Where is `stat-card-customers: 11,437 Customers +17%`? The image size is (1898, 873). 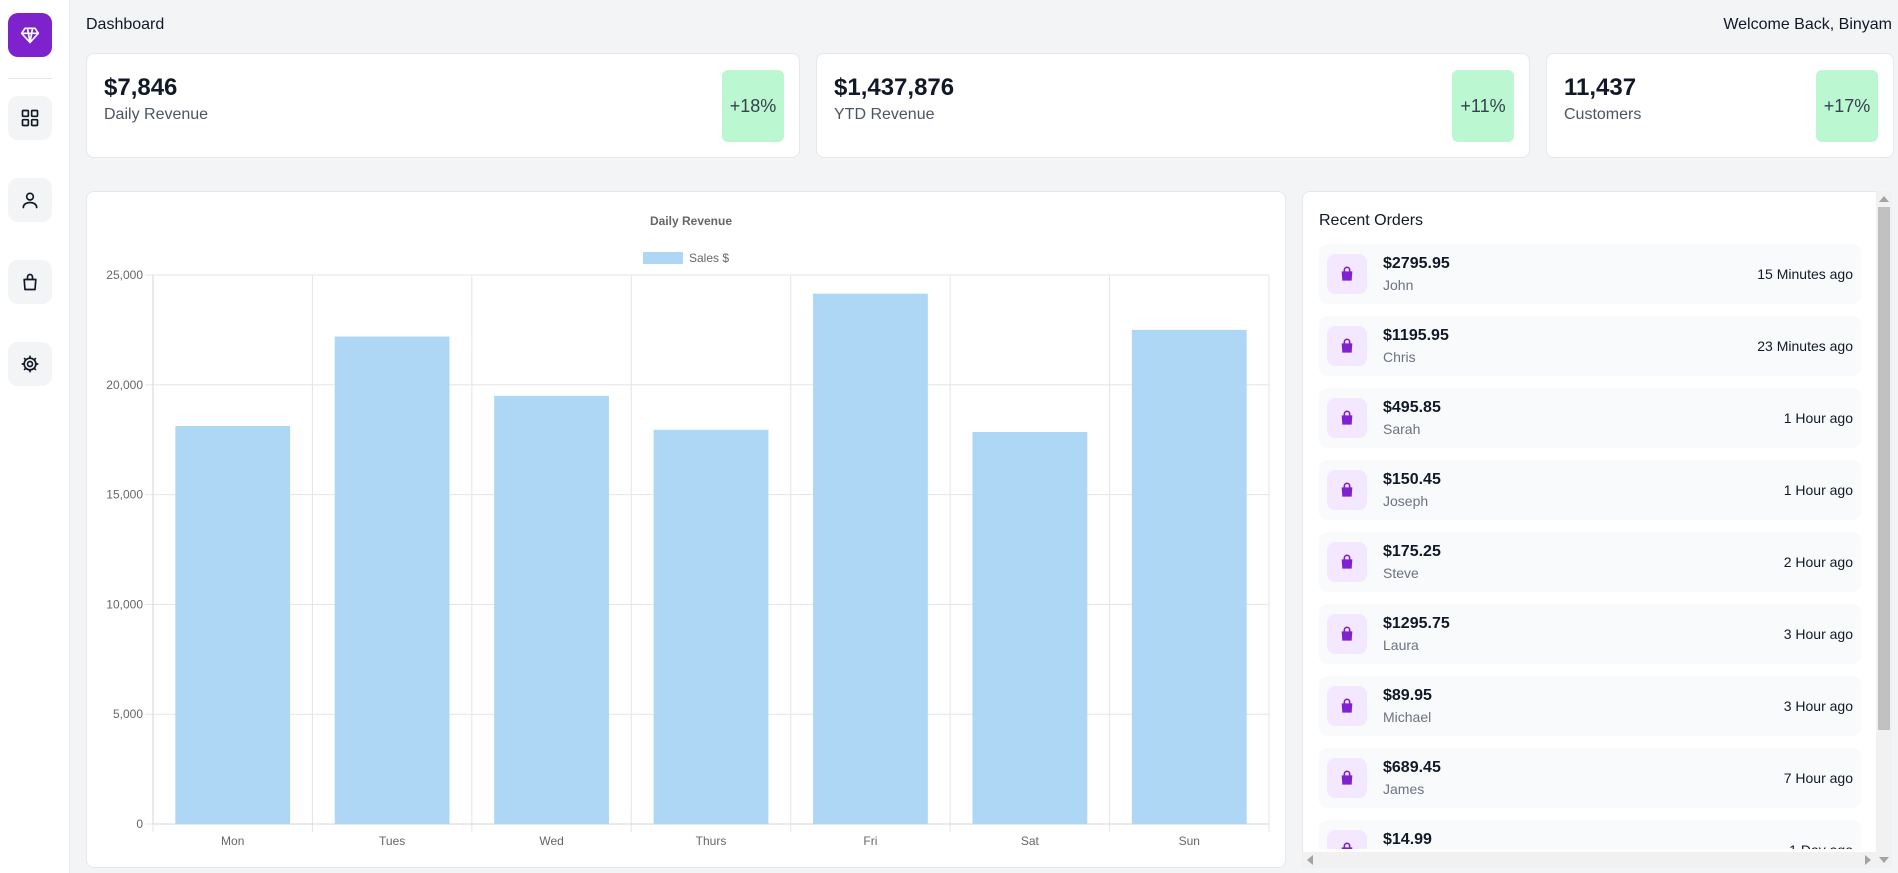
stat-card-customers: 11,437 Customers +17% is located at coordinates (1720, 105).